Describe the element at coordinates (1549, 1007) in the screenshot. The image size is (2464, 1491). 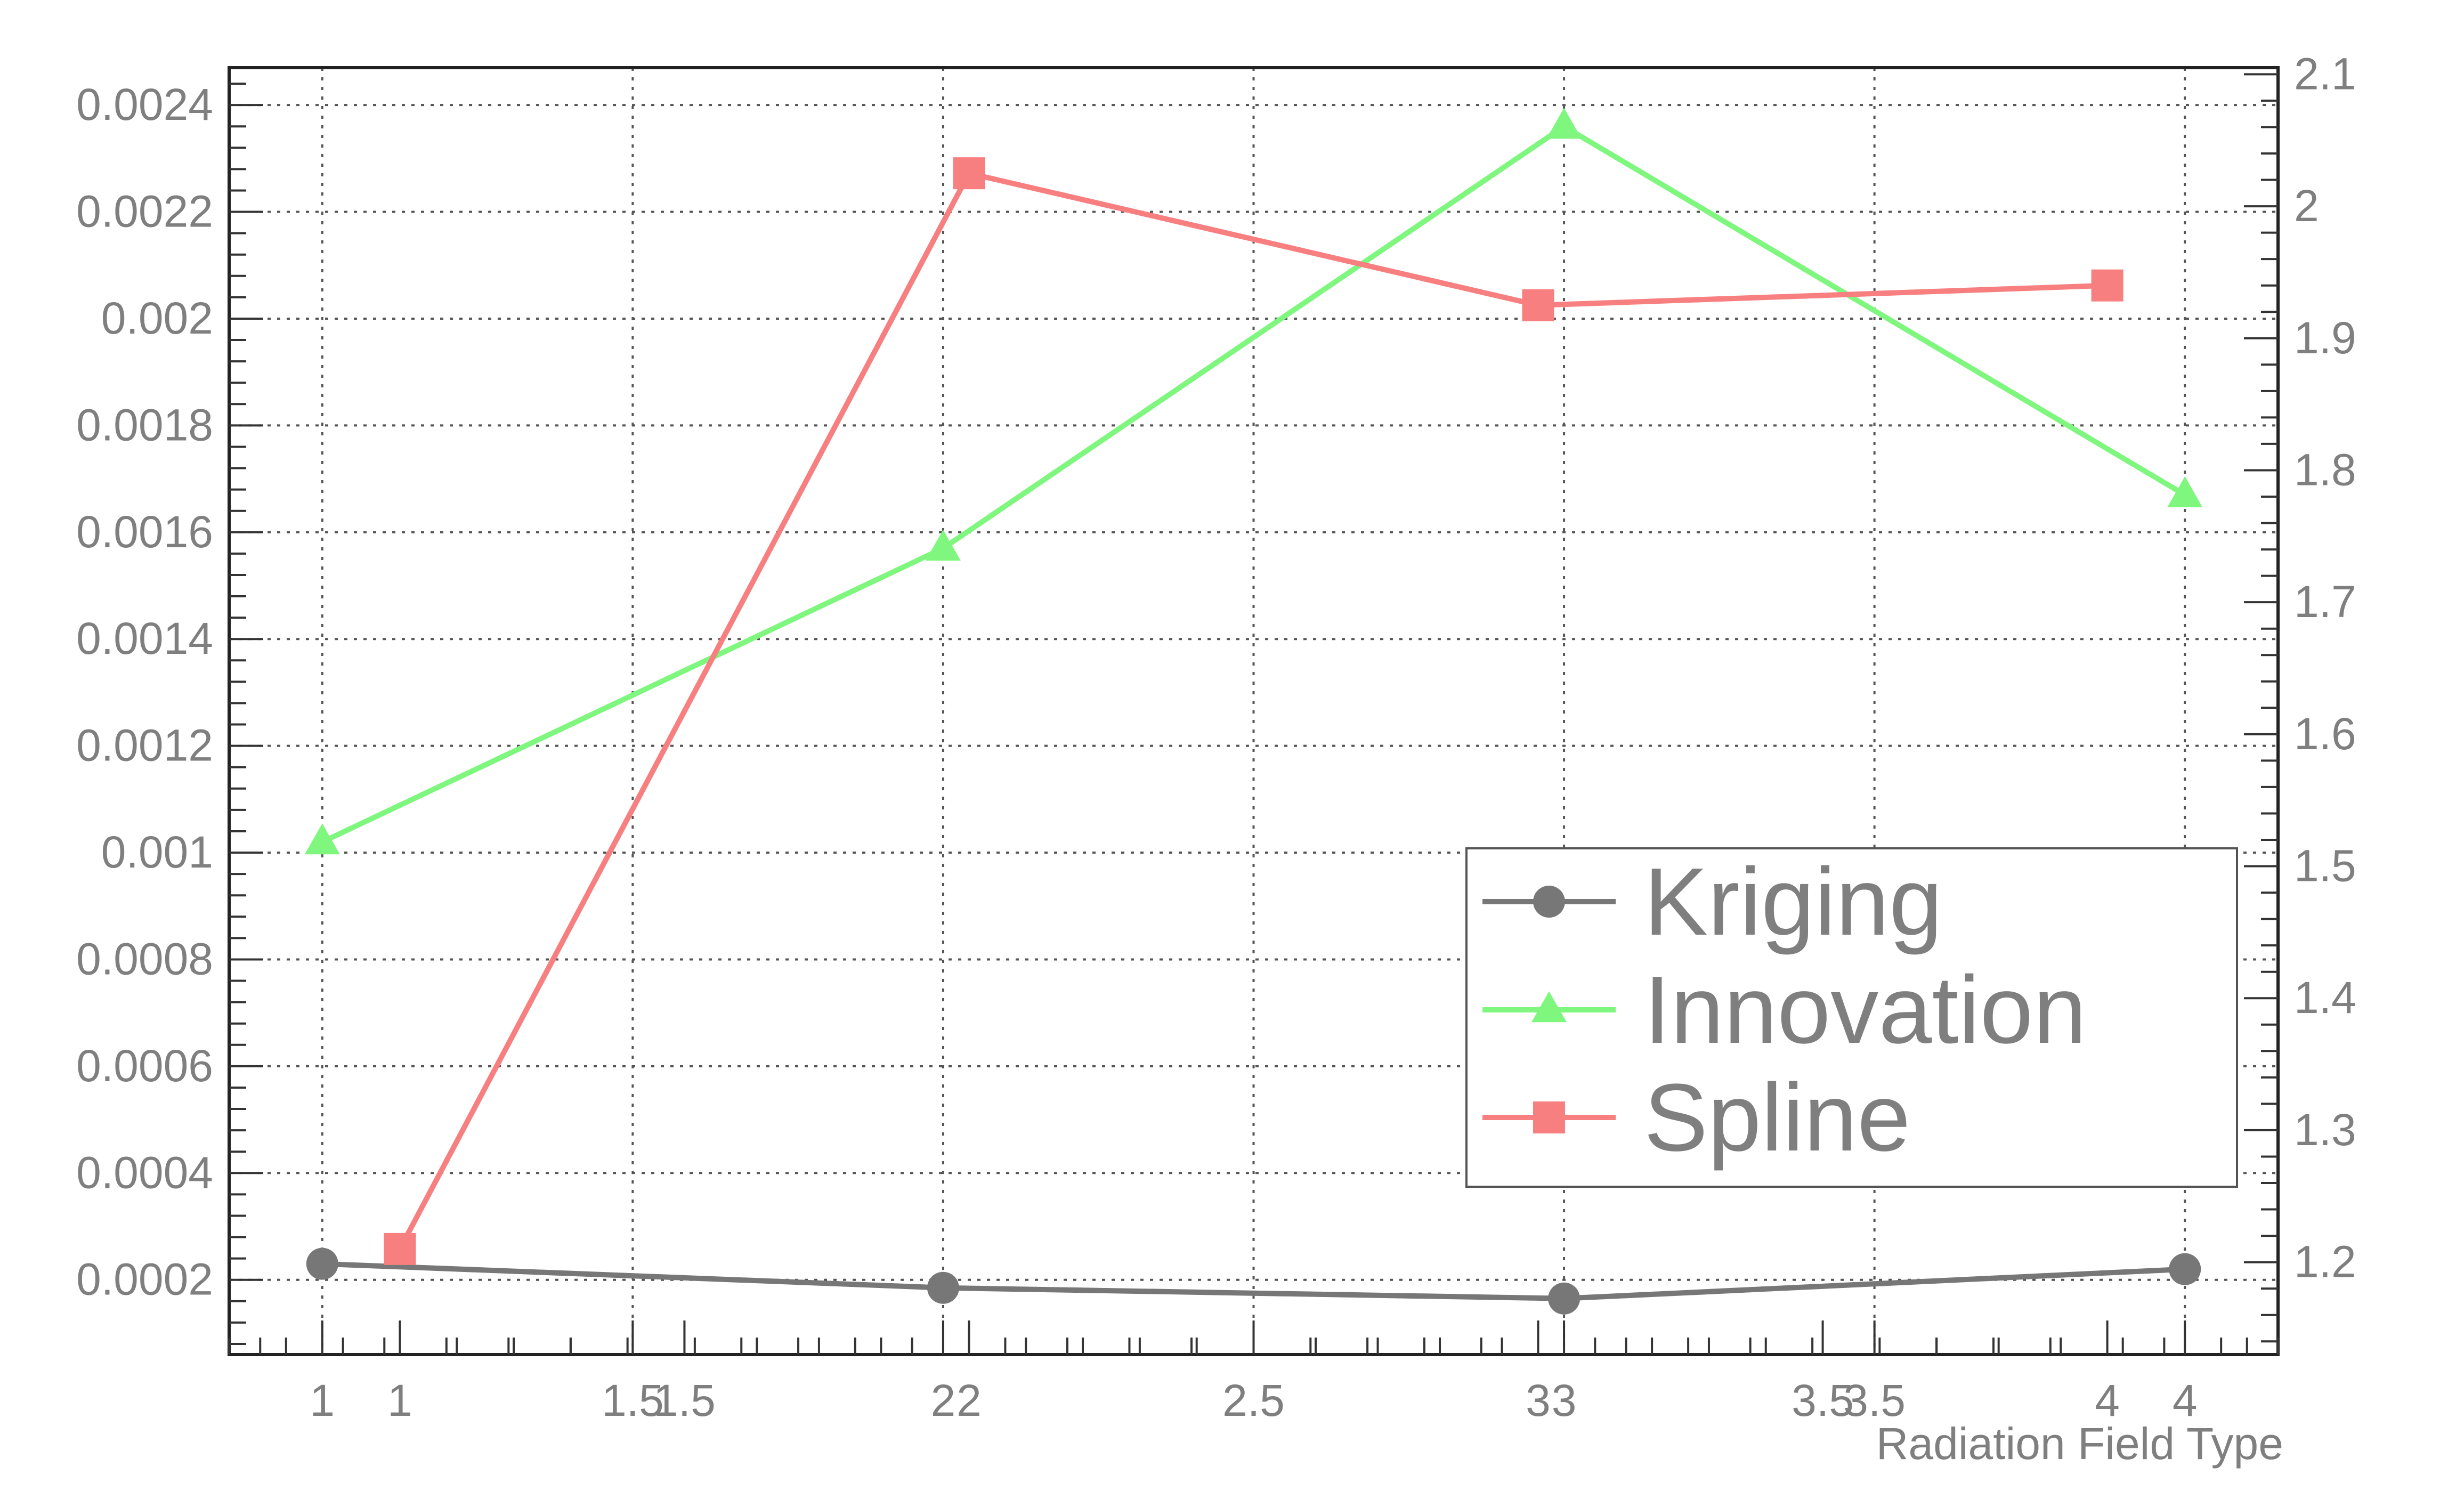
I see `legend-marker-innovation` at that location.